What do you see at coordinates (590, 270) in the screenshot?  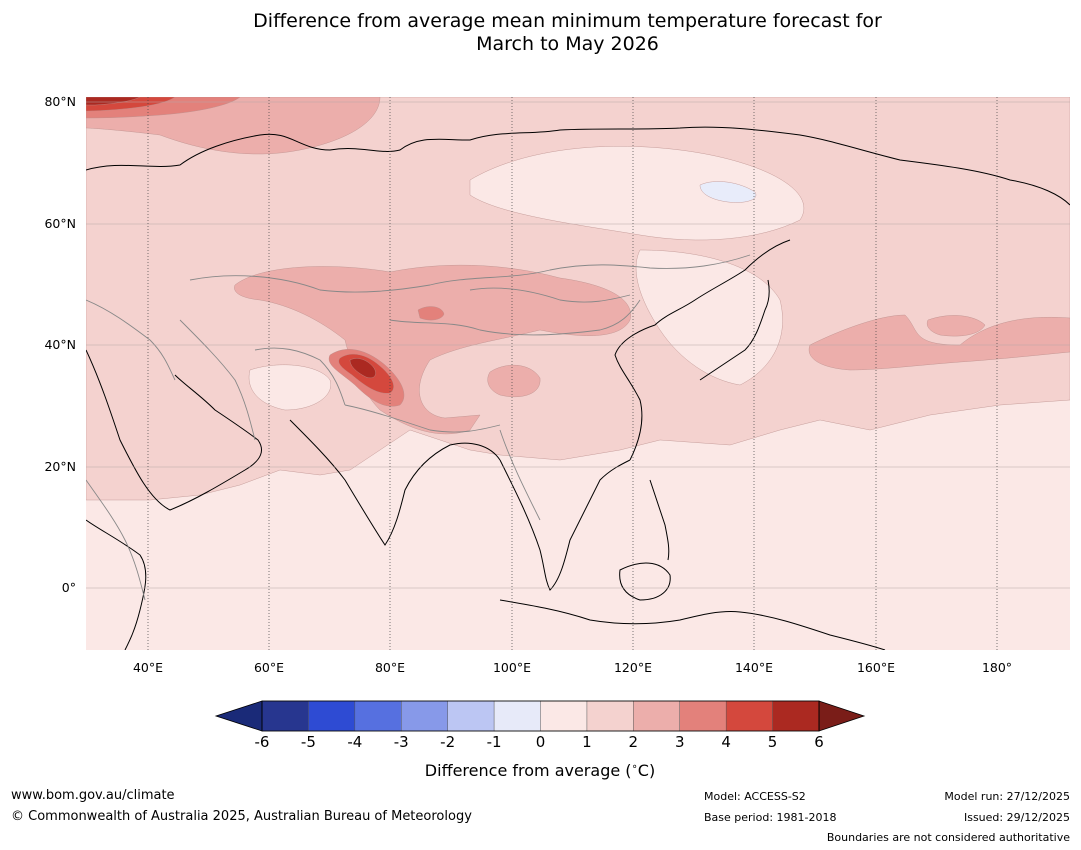 I see `border-russia-china` at bounding box center [590, 270].